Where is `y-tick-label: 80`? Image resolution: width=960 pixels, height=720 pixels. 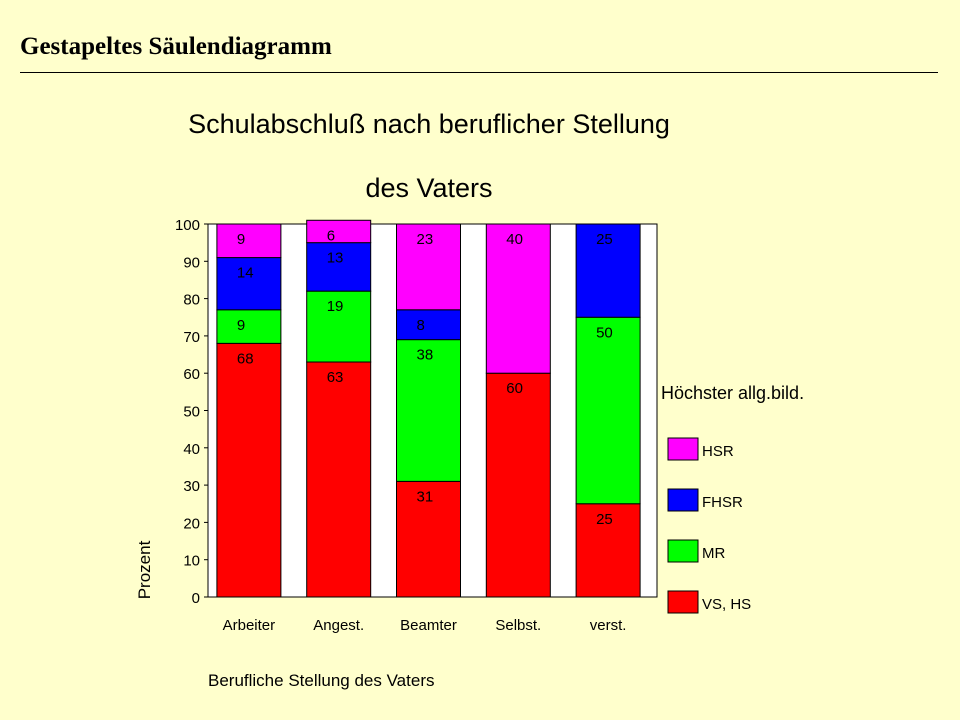
y-tick-label: 80 is located at coordinates (191, 300).